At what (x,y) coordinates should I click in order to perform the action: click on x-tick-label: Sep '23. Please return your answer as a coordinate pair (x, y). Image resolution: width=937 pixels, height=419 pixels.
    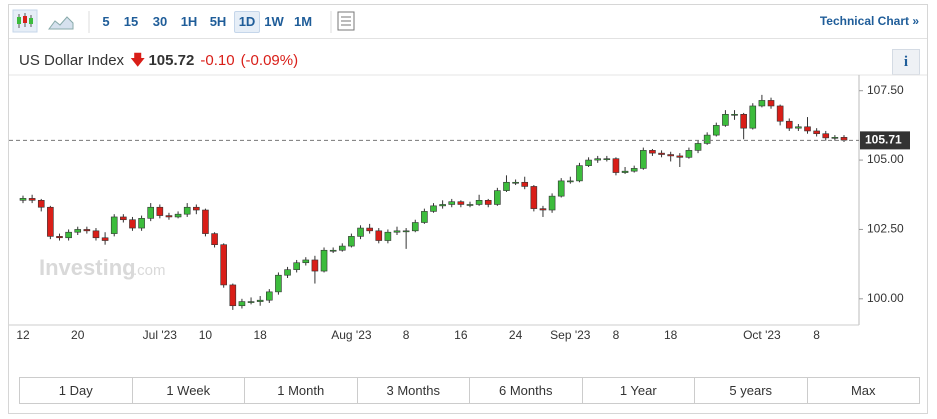
    Looking at the image, I should click on (570, 335).